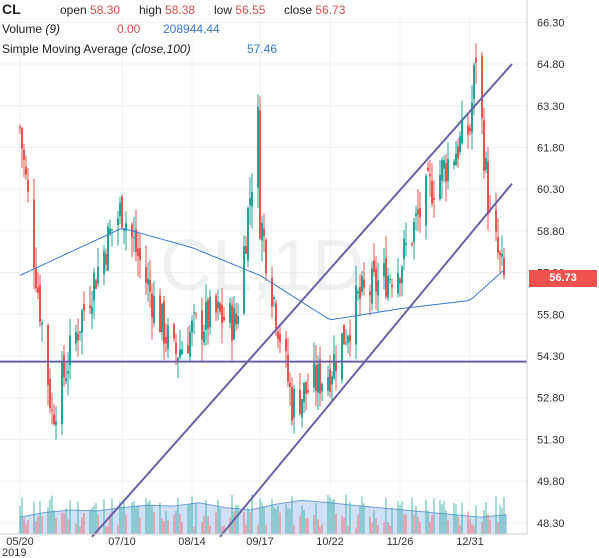 This screenshot has width=599, height=558. What do you see at coordinates (551, 357) in the screenshot?
I see `y-tick-label: 54.30` at bounding box center [551, 357].